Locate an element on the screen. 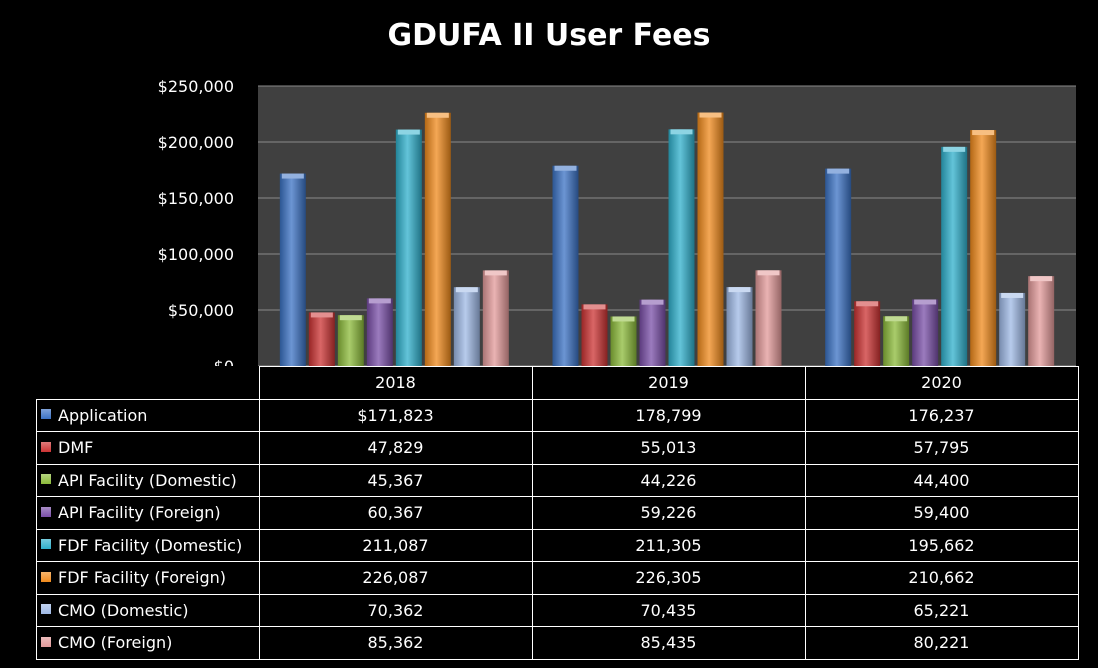  table-row: Application $171,823 178,799 176,237 is located at coordinates (557, 415).